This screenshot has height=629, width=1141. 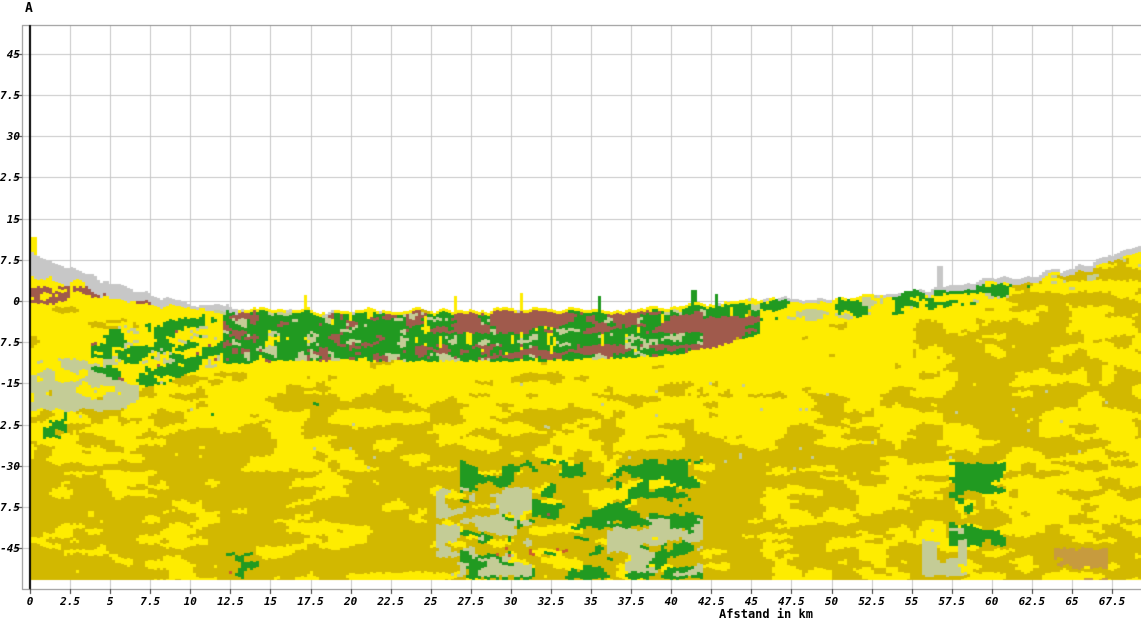 I want to click on x-tick-label: 47.5, so click(x=791, y=601).